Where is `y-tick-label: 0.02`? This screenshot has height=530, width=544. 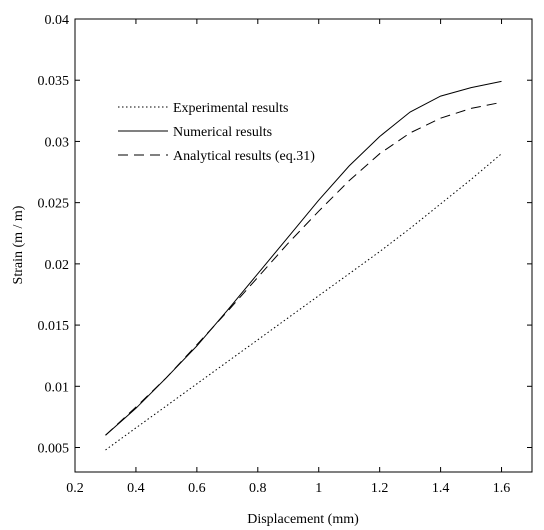
y-tick-label: 0.02 is located at coordinates (57, 265).